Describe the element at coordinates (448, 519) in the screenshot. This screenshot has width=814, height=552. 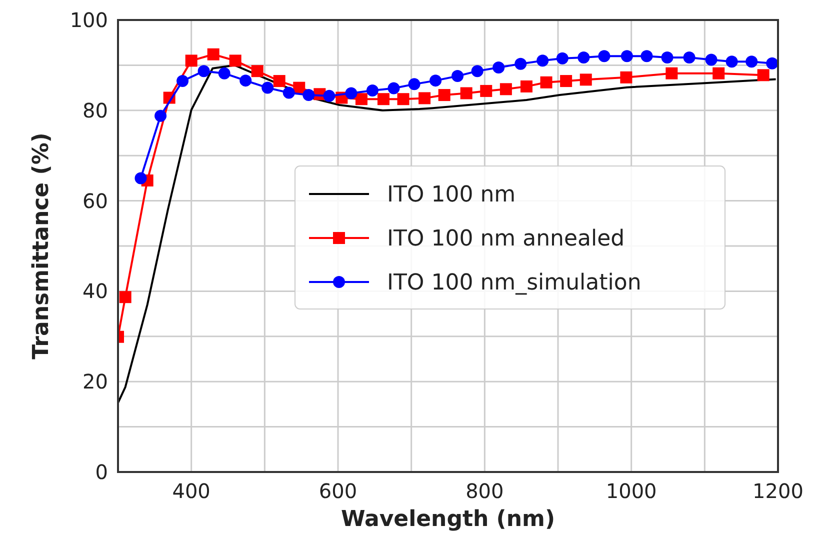
I see `x-axis-title: Wavelength (nm)` at that location.